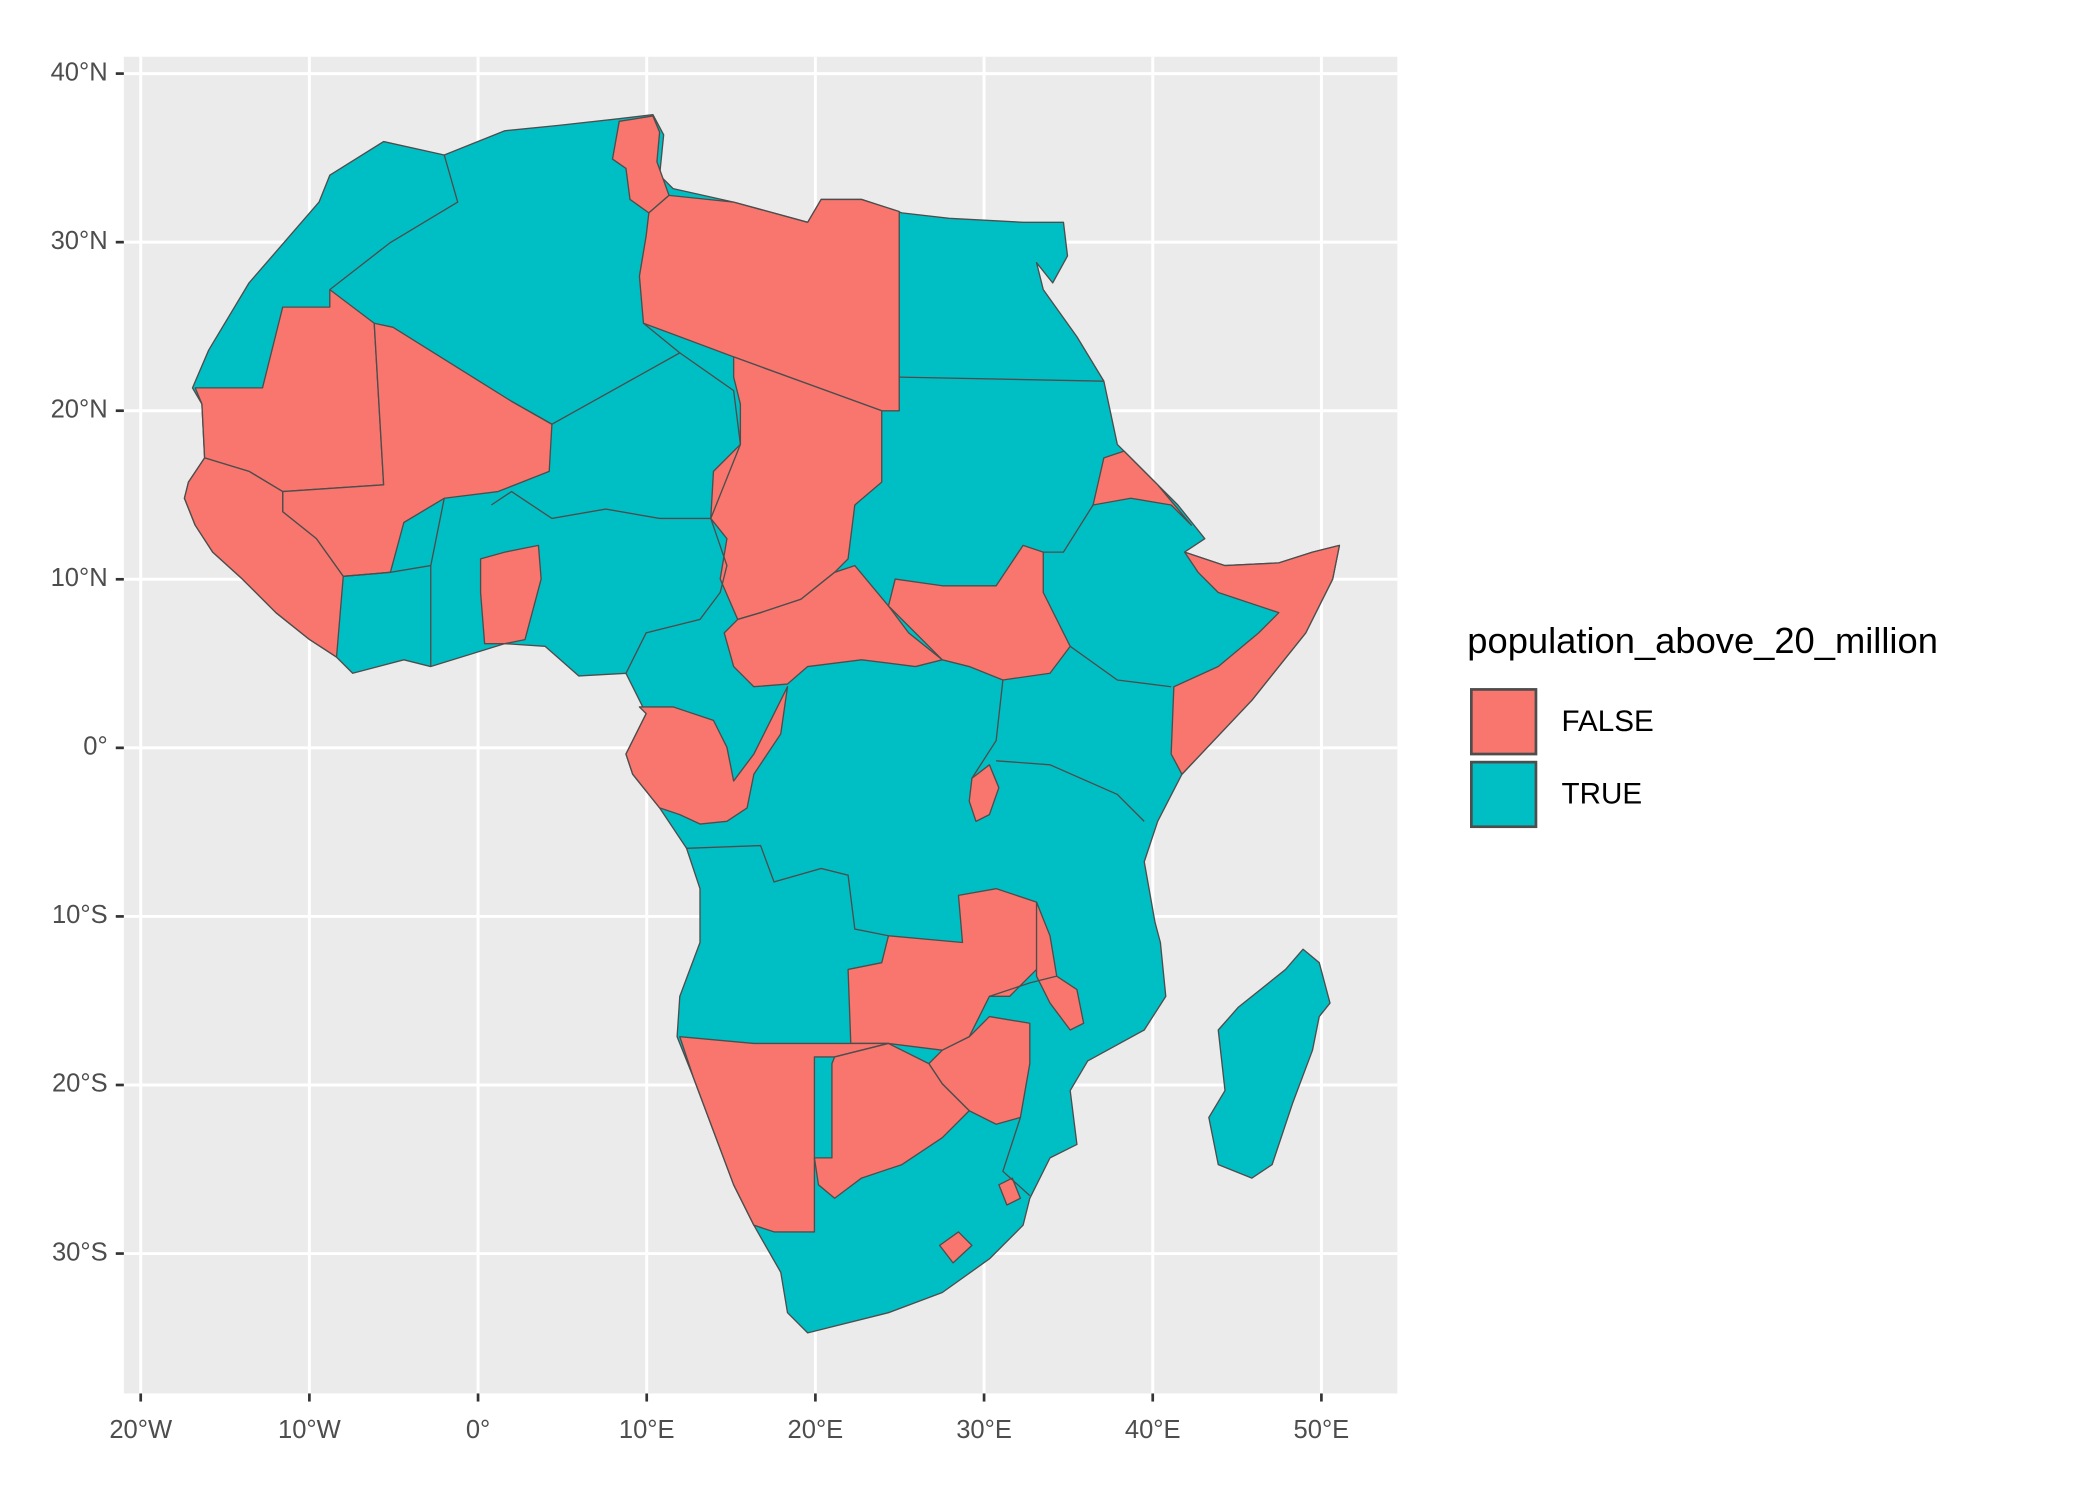 This screenshot has width=2100, height=1500. I want to click on west-coast, so click(263, 557).